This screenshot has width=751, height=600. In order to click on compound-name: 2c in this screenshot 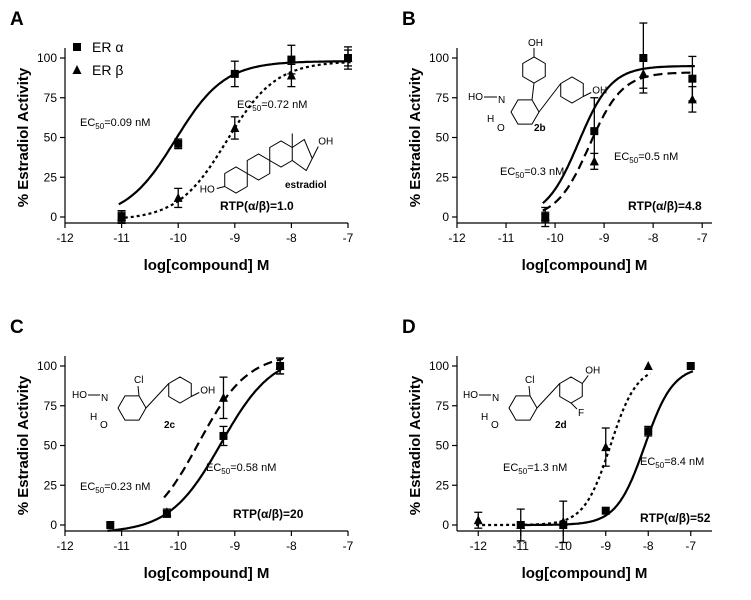, I will do `click(170, 425)`.